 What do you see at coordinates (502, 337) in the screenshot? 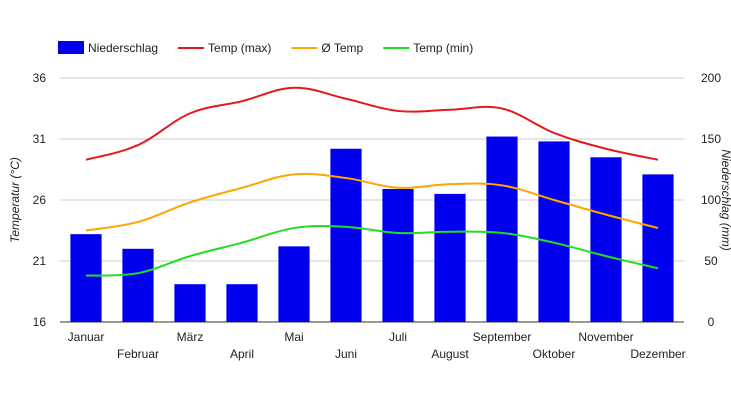
I see `x-tick-label: September` at bounding box center [502, 337].